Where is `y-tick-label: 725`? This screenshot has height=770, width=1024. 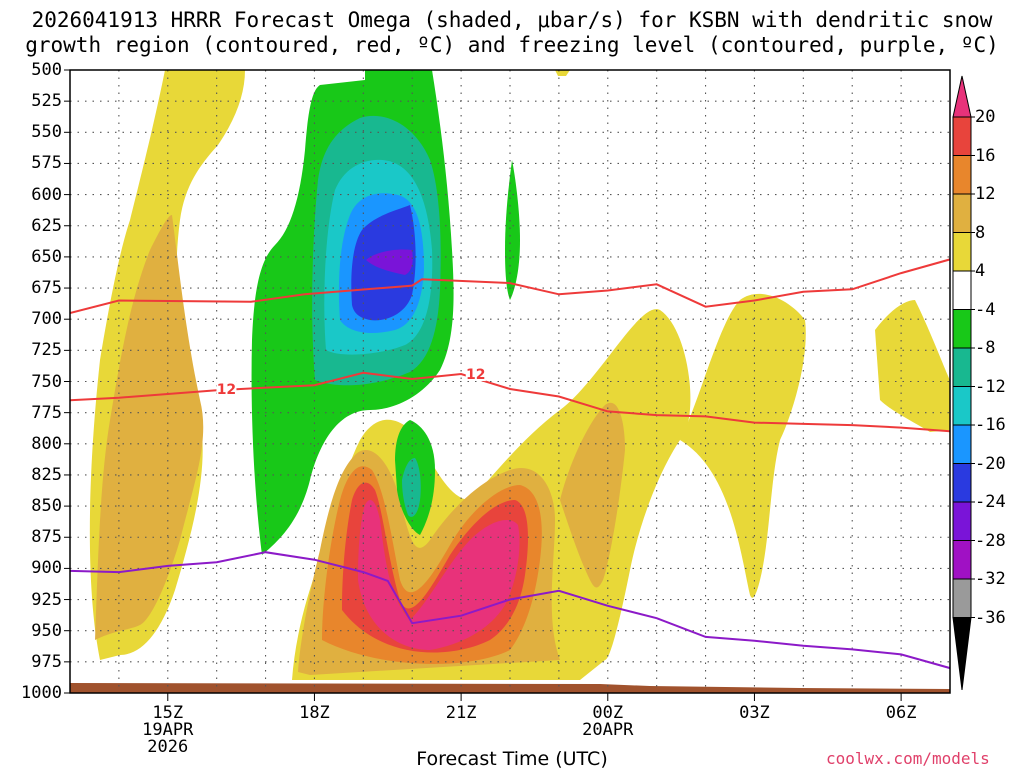 y-tick-label: 725 is located at coordinates (46, 350).